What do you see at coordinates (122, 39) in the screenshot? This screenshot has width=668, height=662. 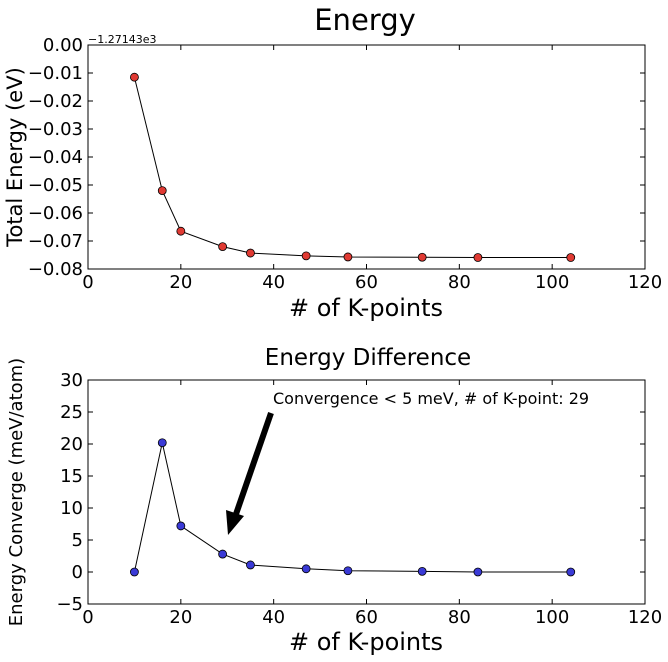 I see `y-offset-text: −1.27143e3` at bounding box center [122, 39].